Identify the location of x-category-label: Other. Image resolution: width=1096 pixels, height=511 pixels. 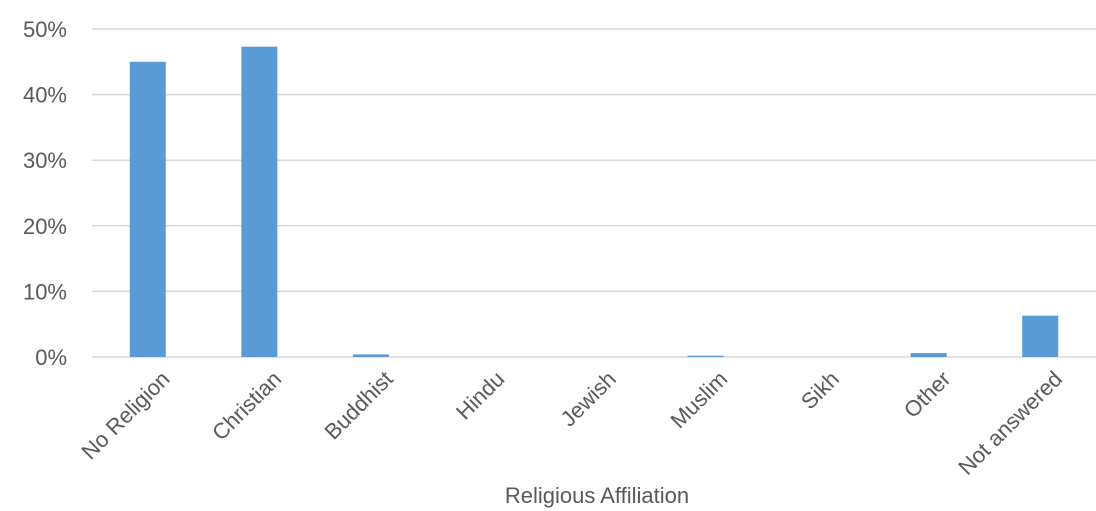
(927, 394).